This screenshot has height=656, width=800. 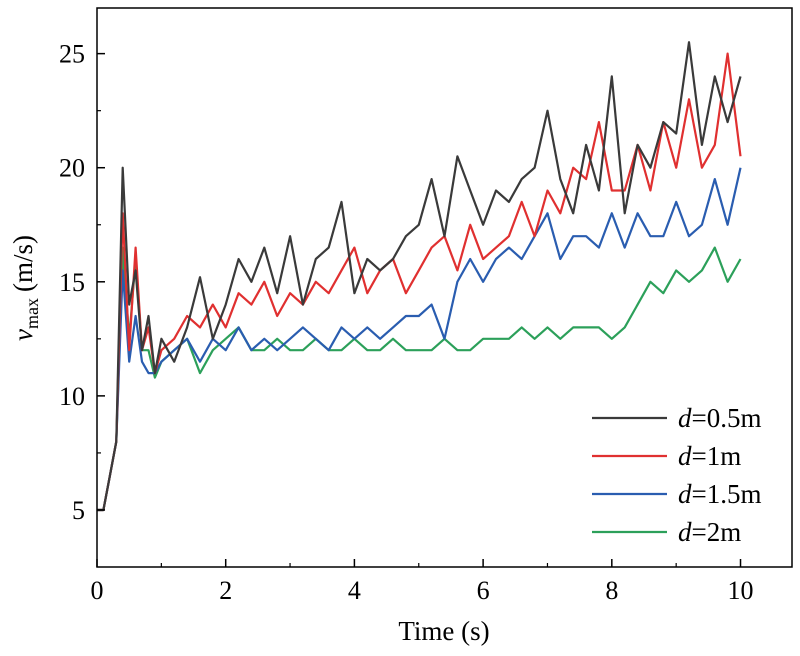 I want to click on x-tick-label: 0, so click(x=97, y=590).